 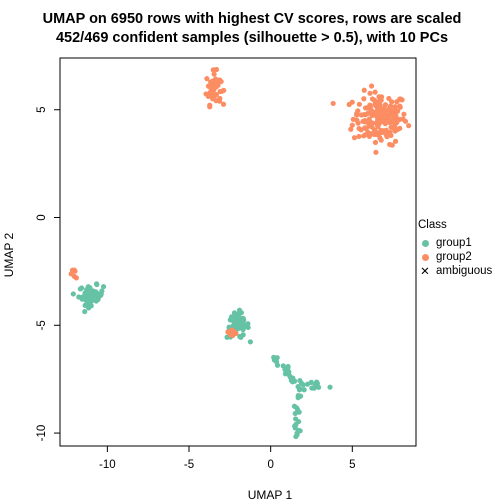 I want to click on legend-label-ambiguous: ambiguous, so click(x=464, y=271).